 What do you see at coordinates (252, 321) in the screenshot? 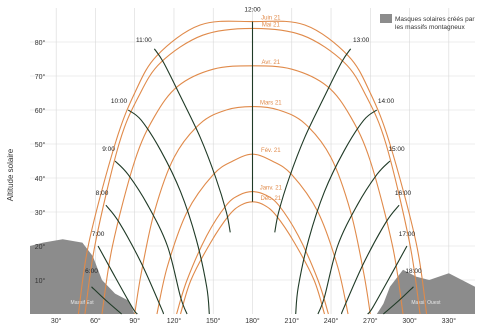
I see `x-tick-label: 180°` at bounding box center [252, 321].